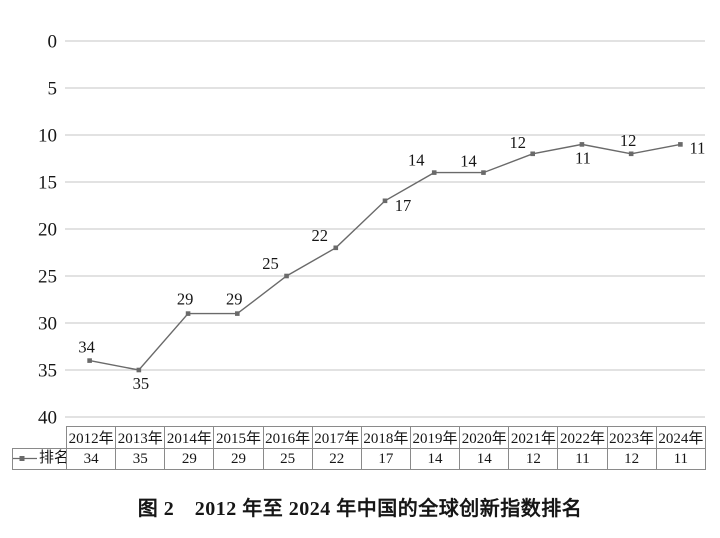 This screenshot has width=720, height=538. Describe the element at coordinates (385, 437) in the screenshot. I see `year-header-cell: 2018年` at that location.